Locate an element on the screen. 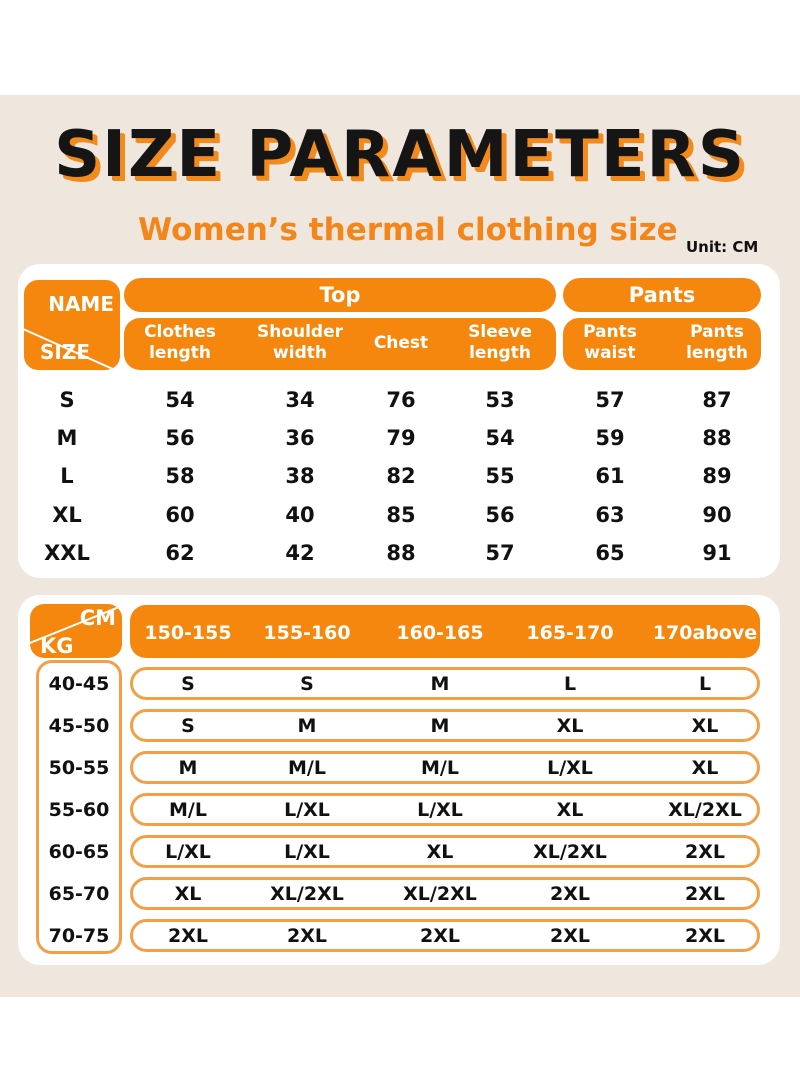 Image resolution: width=800 pixels, height=1091 pixels. weight-column is located at coordinates (79, 807).